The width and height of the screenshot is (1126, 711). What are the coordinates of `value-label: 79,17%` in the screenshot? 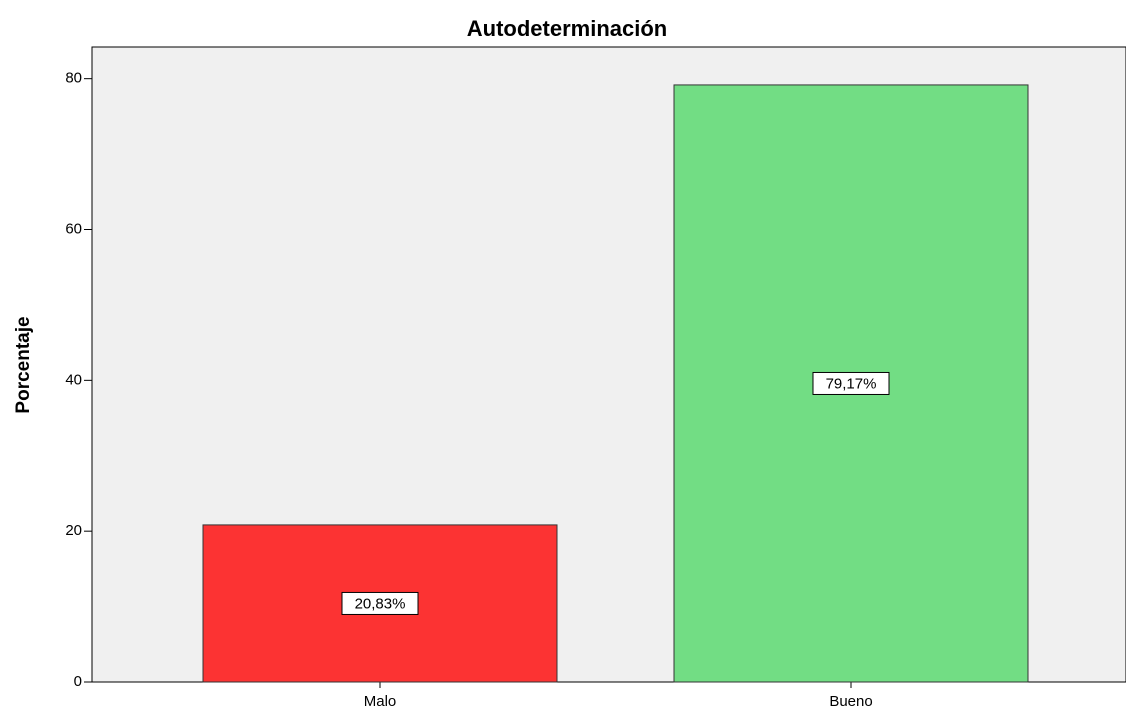 It's located at (851, 383).